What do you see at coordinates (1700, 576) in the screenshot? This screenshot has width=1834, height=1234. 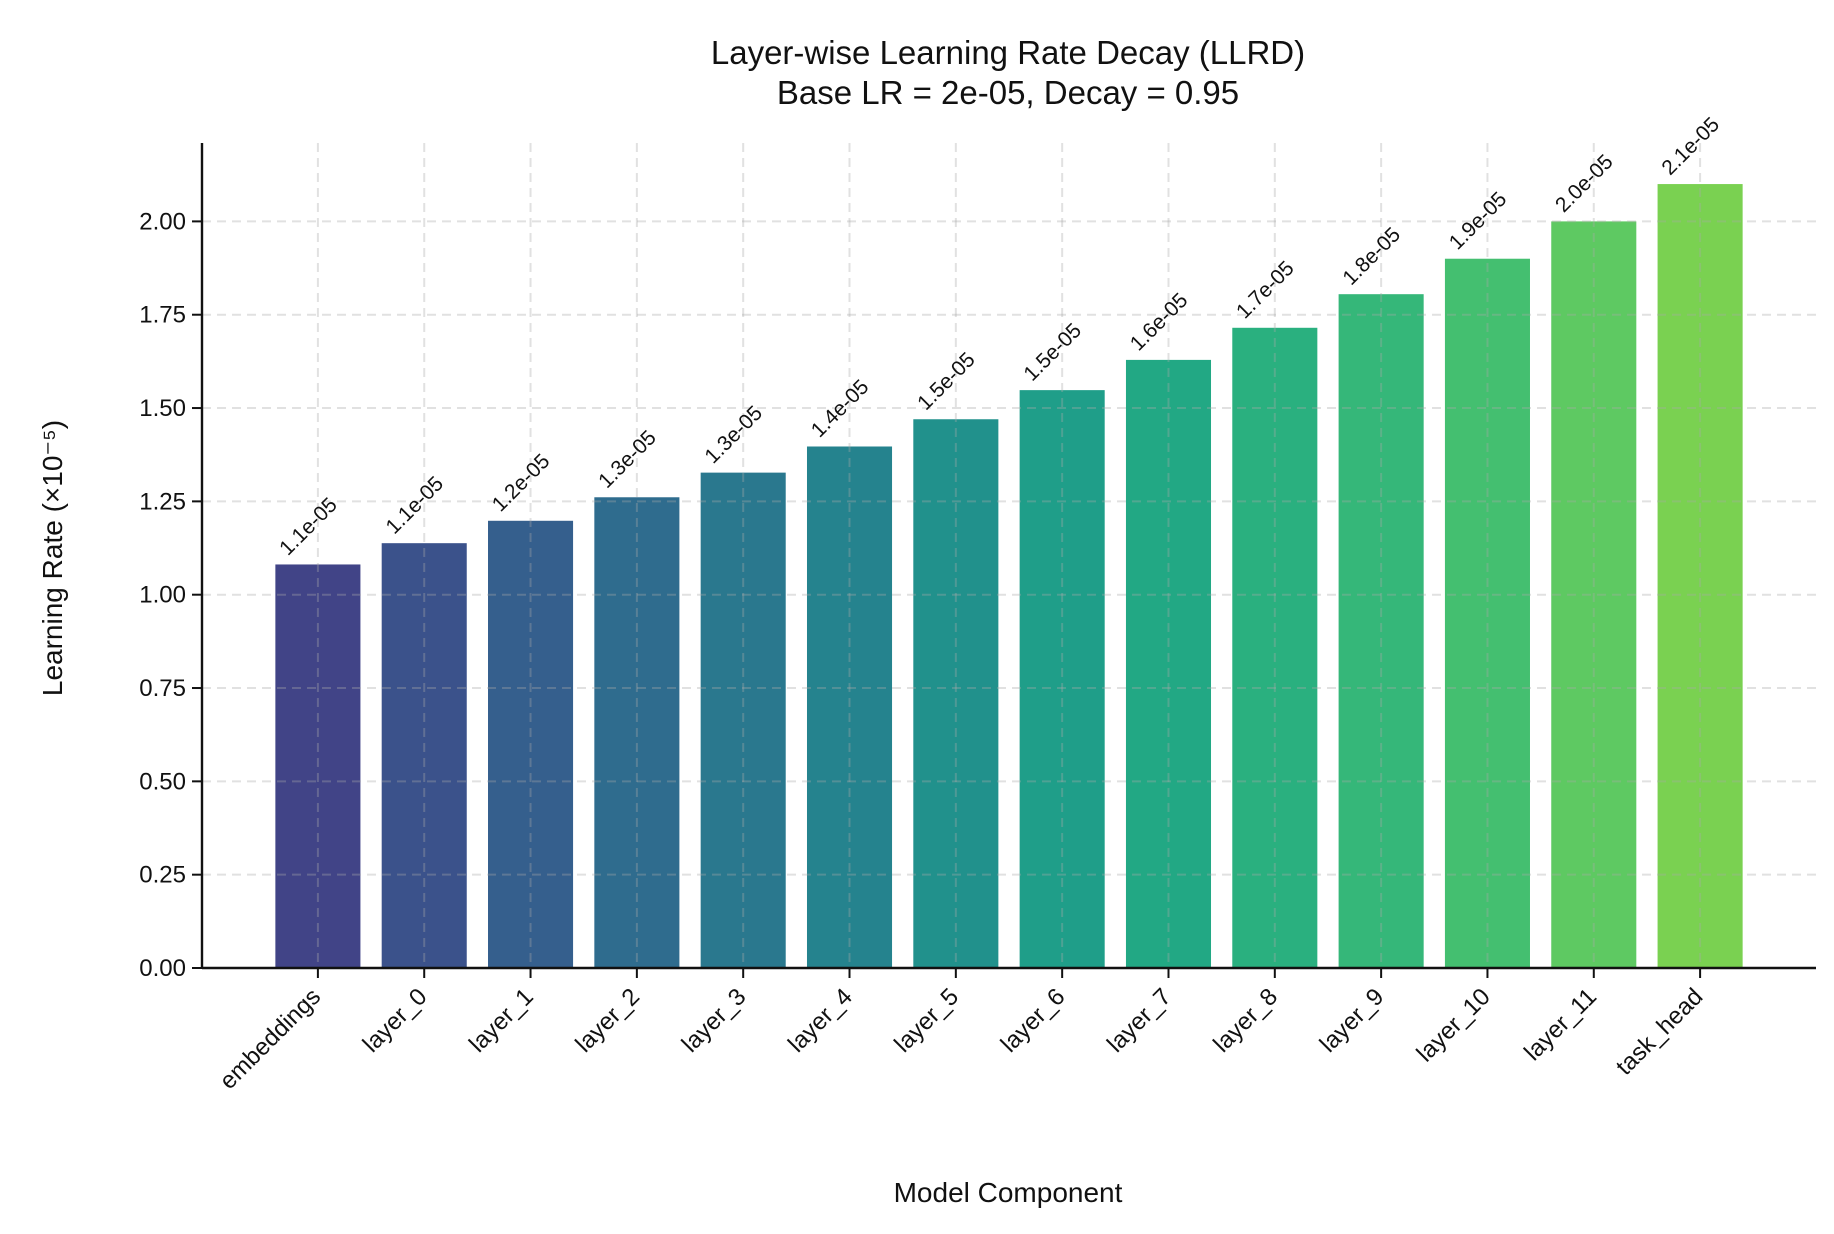 I see `bar-task_head` at bounding box center [1700, 576].